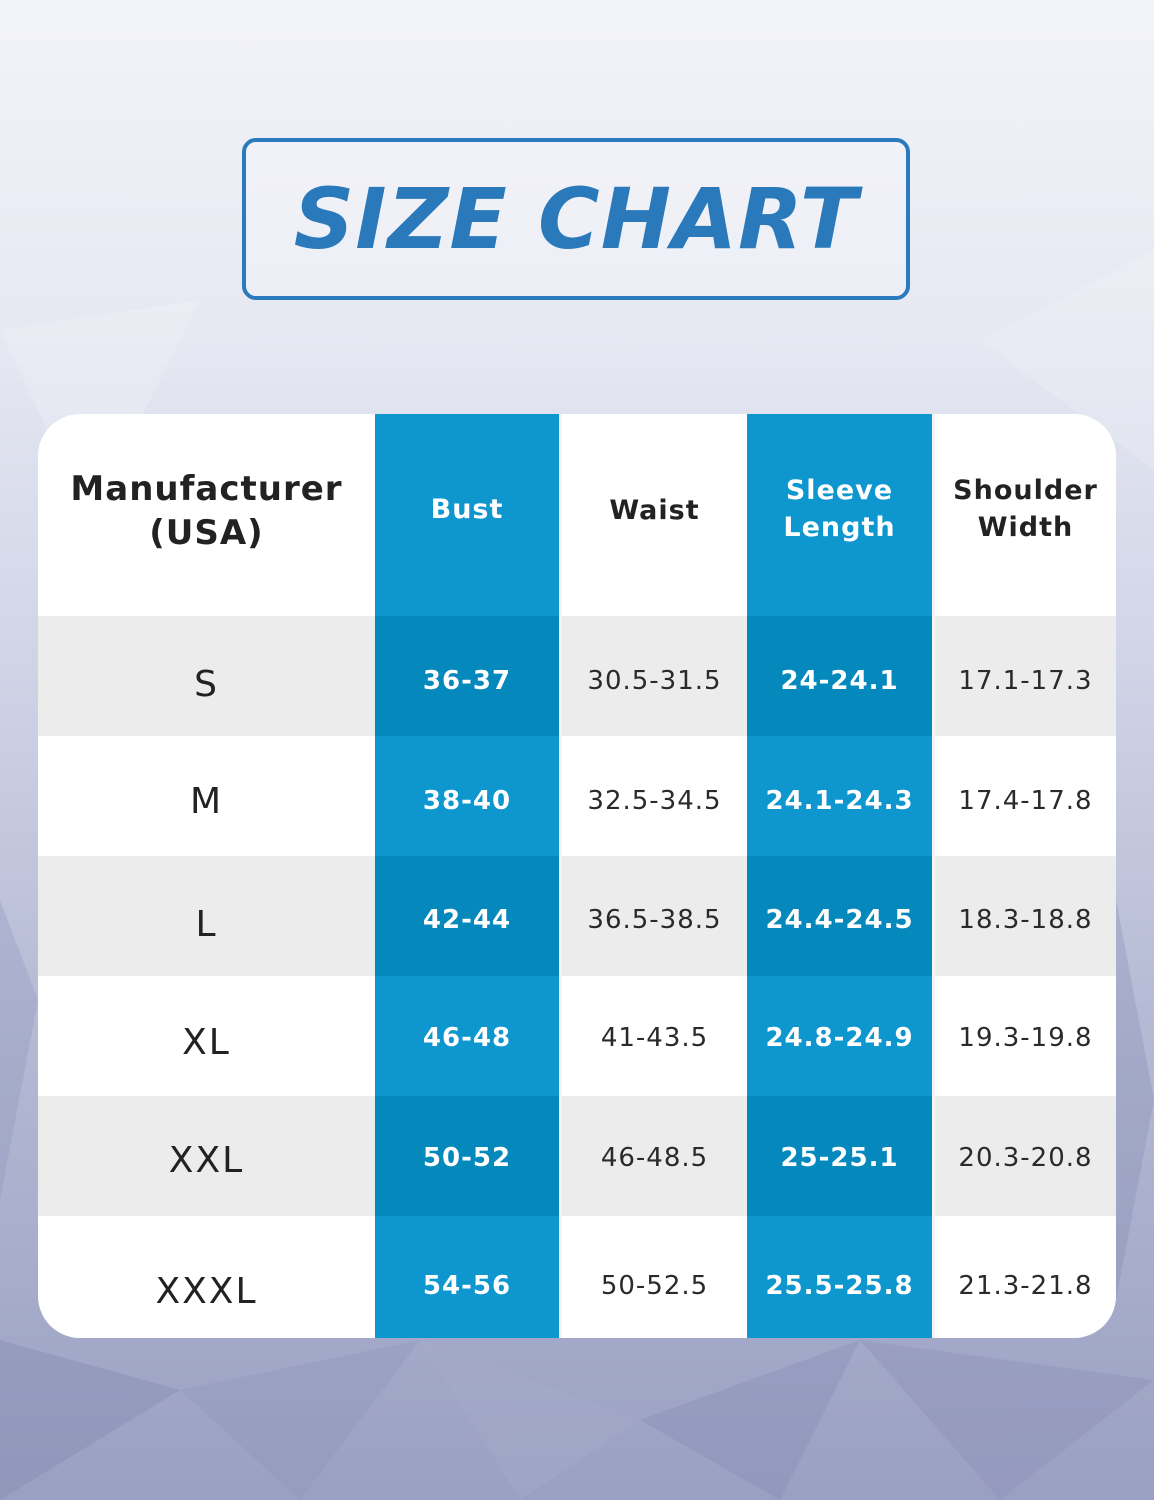 The image size is (1154, 1500). What do you see at coordinates (1025, 681) in the screenshot?
I see `shoulder-value: 17.1-17.3` at bounding box center [1025, 681].